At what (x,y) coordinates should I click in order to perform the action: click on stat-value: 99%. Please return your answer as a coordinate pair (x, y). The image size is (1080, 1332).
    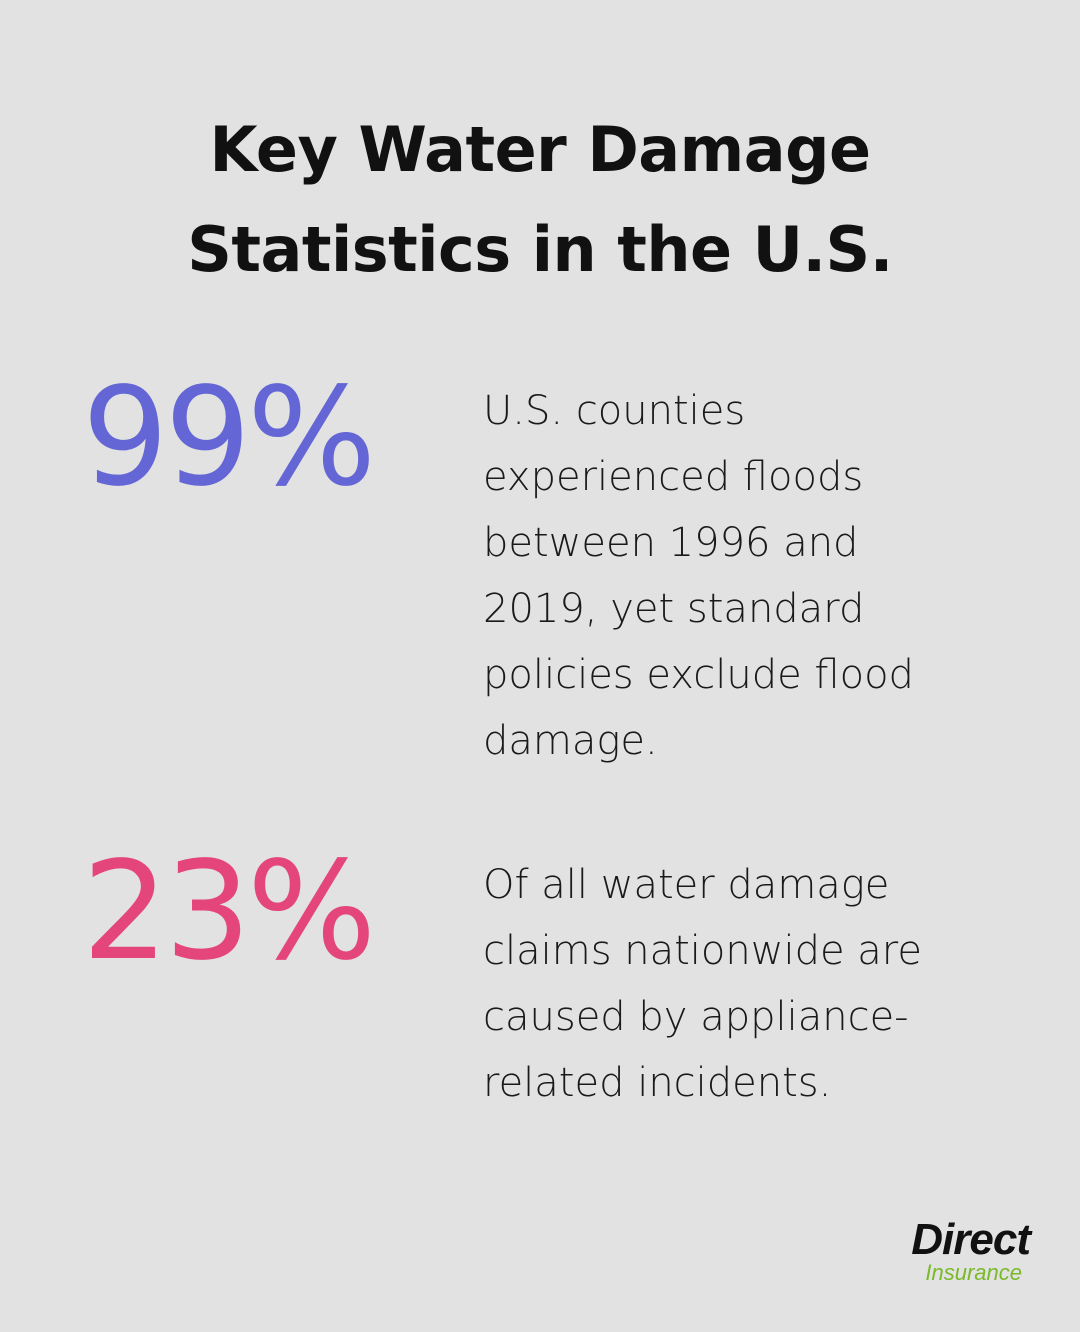
    Looking at the image, I should click on (229, 438).